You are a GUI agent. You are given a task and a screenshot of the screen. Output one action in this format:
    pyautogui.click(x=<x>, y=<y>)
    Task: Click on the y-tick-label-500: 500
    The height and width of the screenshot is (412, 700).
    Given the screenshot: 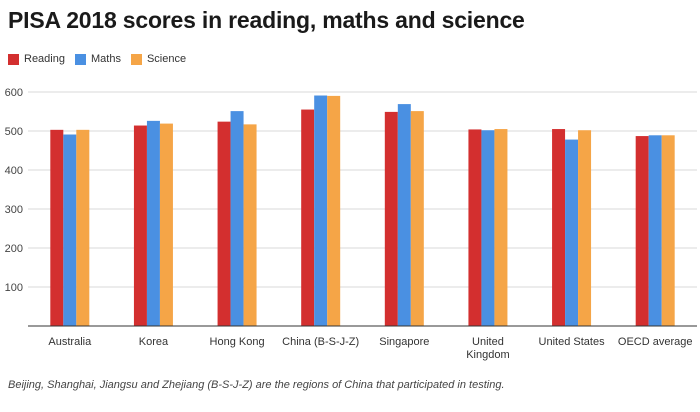 What is the action you would take?
    pyautogui.click(x=14, y=132)
    